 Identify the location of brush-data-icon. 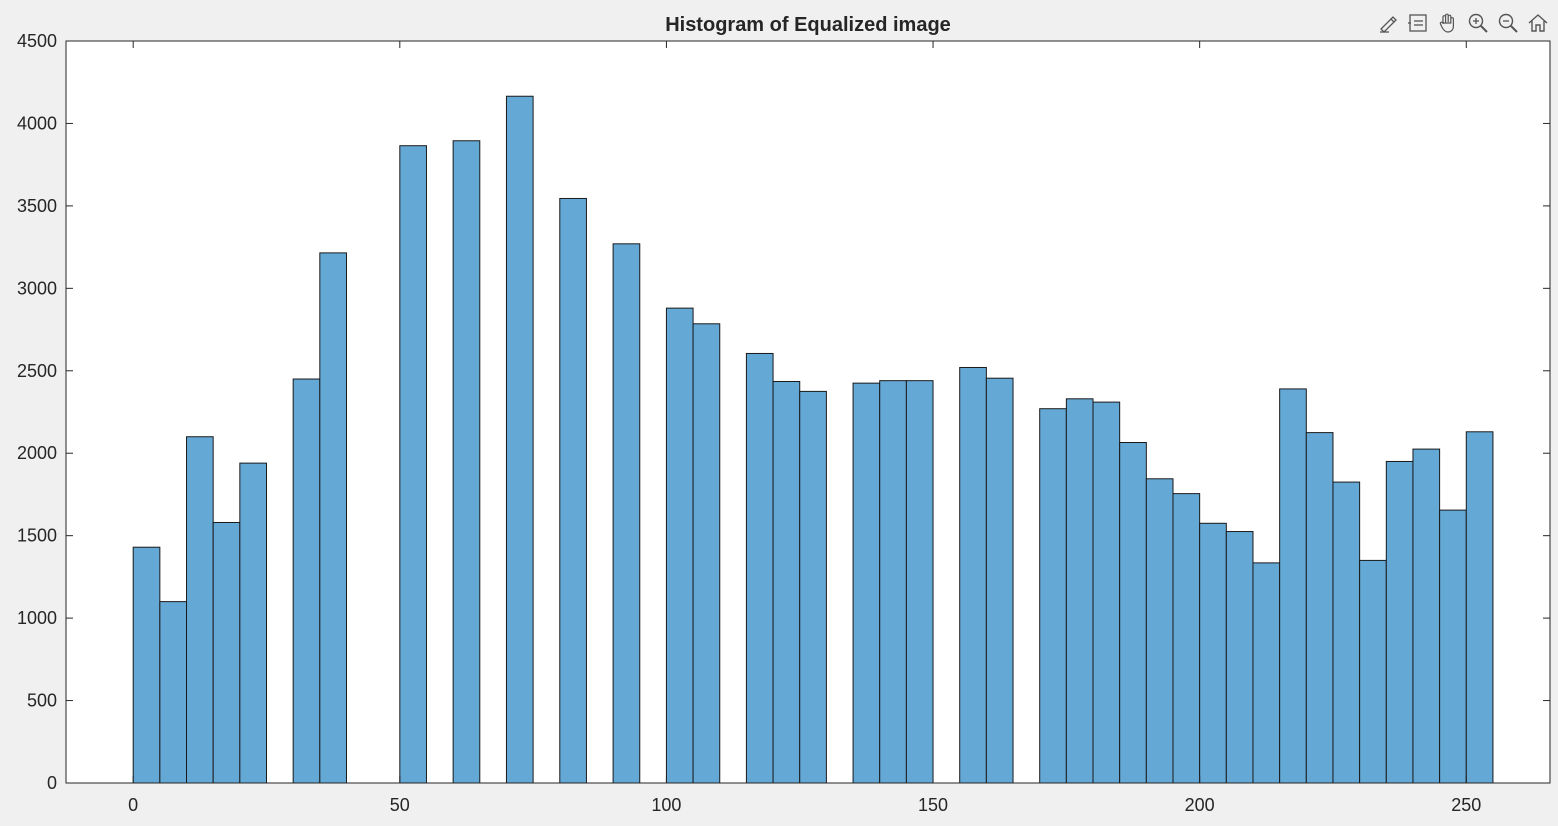
(1388, 24).